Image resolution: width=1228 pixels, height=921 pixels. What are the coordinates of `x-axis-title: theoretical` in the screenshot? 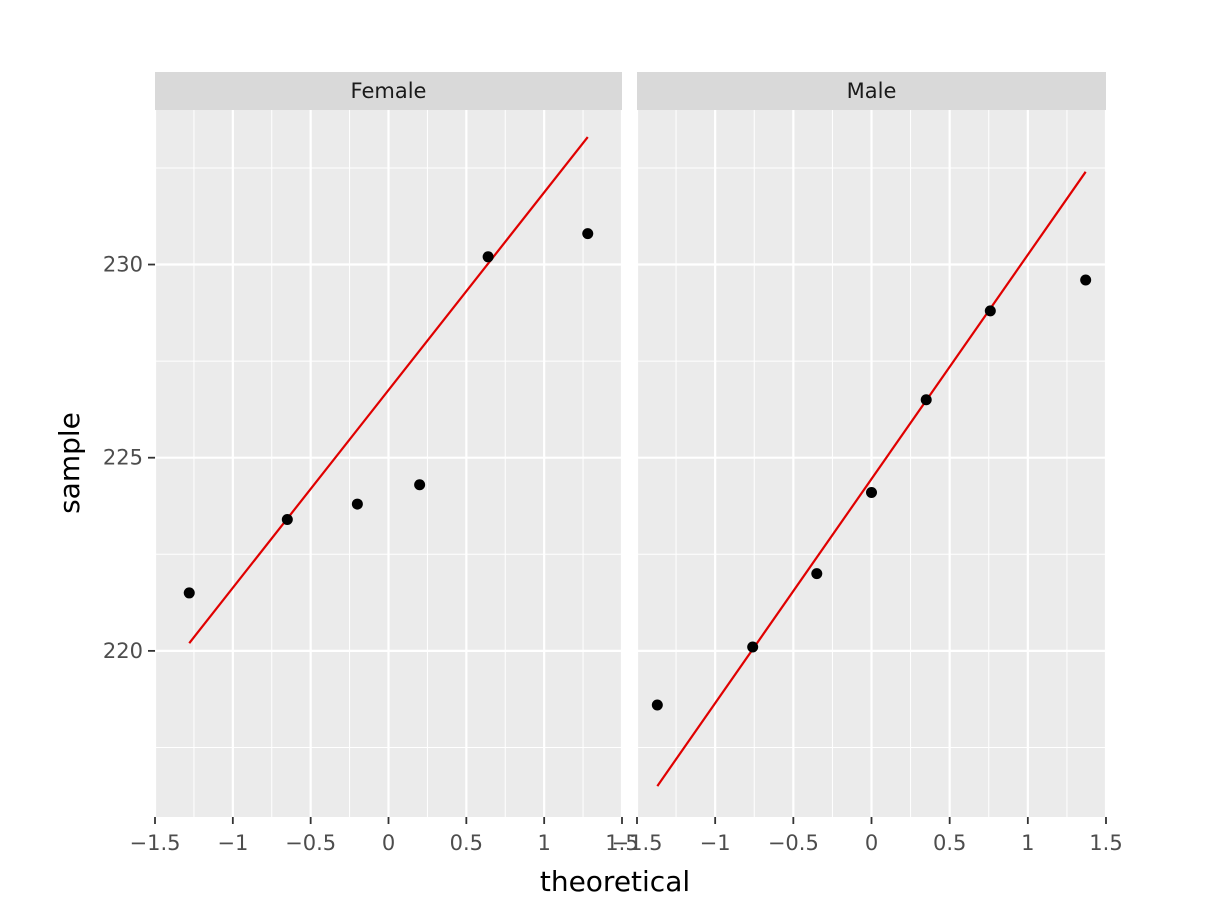 It's located at (615, 881).